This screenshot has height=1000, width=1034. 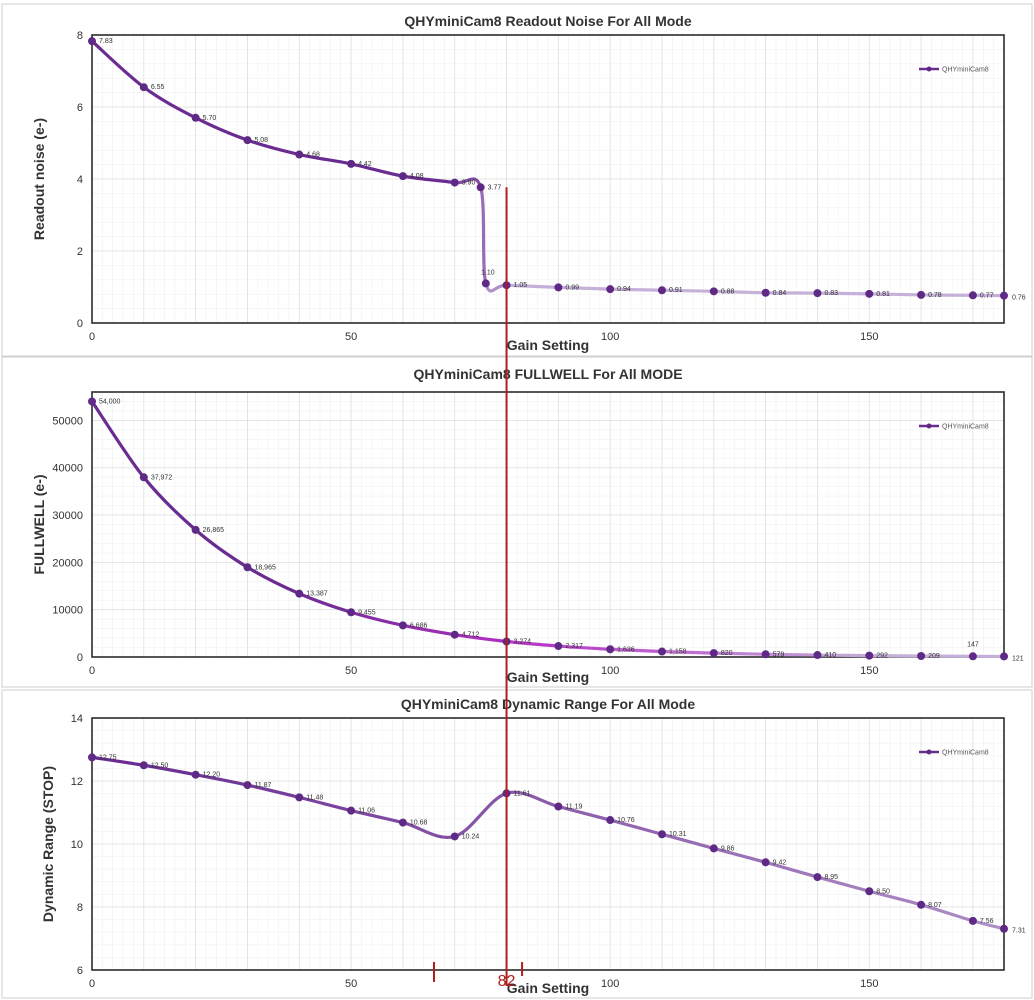 I want to click on data-label: 54,000, so click(x=110, y=401).